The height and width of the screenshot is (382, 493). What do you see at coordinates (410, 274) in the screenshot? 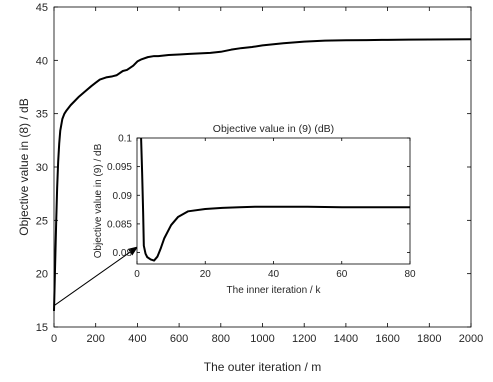
I see `inset-x-tick-label: 80` at bounding box center [410, 274].